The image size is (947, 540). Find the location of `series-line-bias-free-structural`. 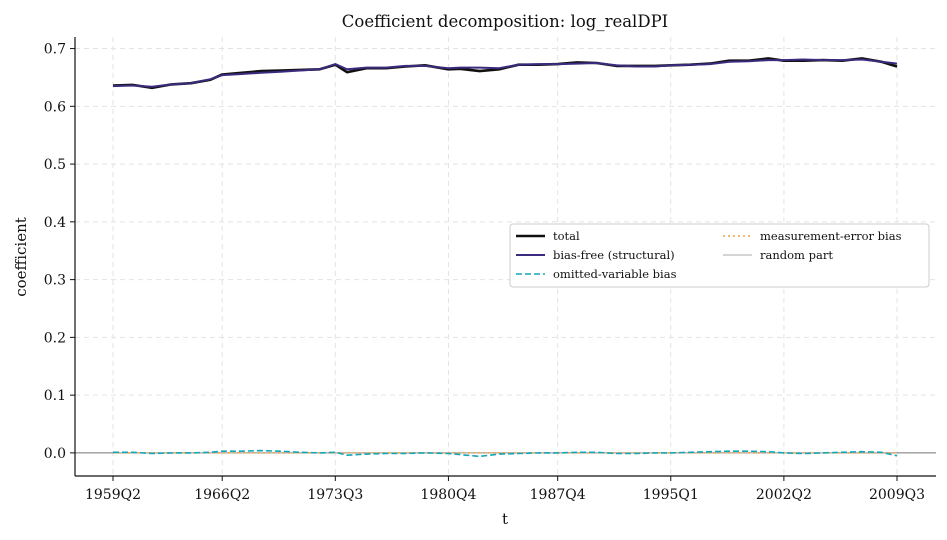

series-line-bias-free-structural is located at coordinates (505, 73).